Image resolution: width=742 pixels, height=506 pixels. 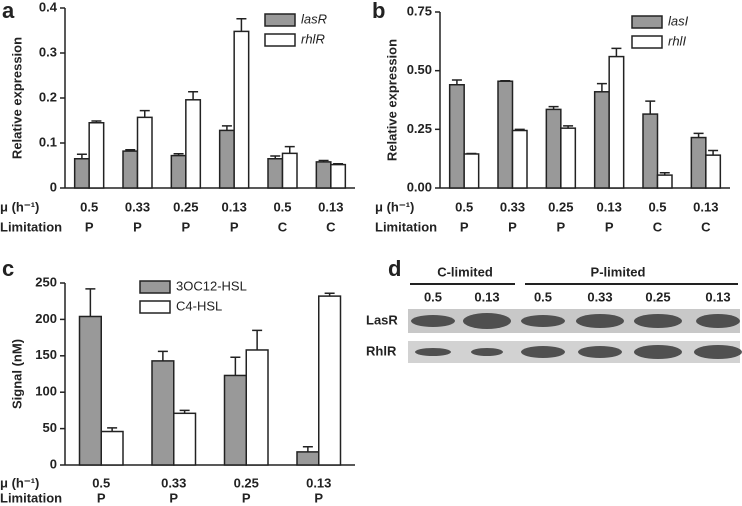 What do you see at coordinates (16, 374) in the screenshot?
I see `y-axis-label: Signal (nM)` at bounding box center [16, 374].